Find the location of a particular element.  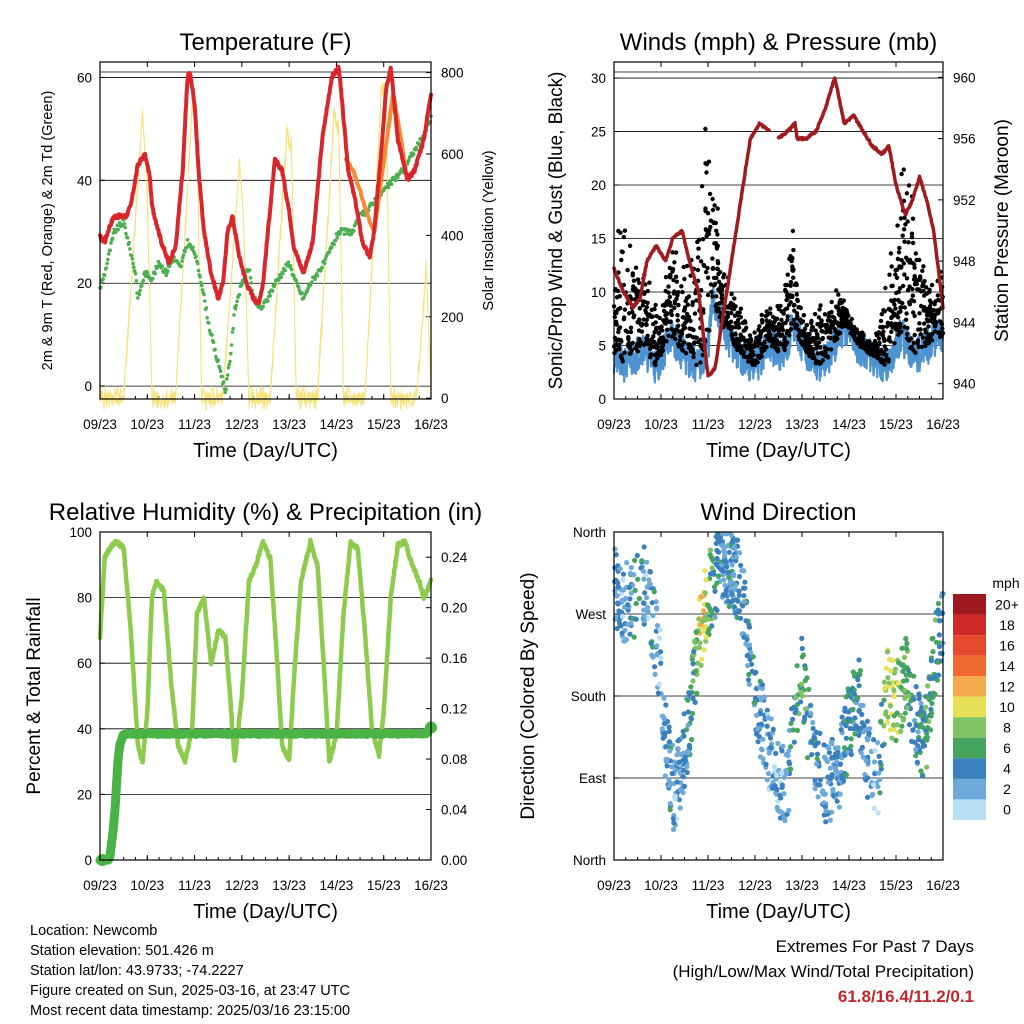

y-tick-label: 60 is located at coordinates (84, 663).